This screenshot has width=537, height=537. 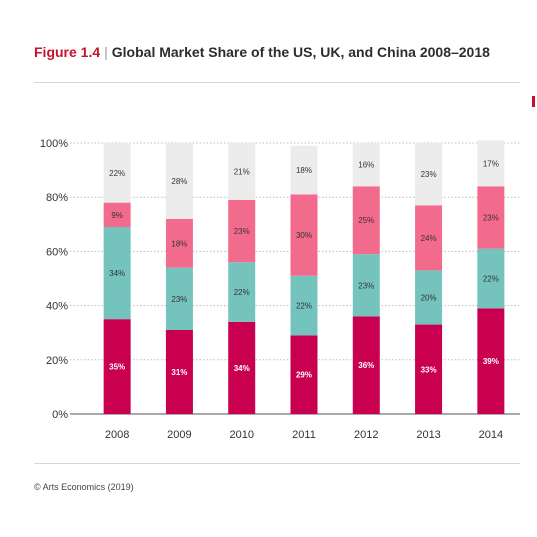 I want to click on y-tick-label: 0%, so click(x=60, y=415).